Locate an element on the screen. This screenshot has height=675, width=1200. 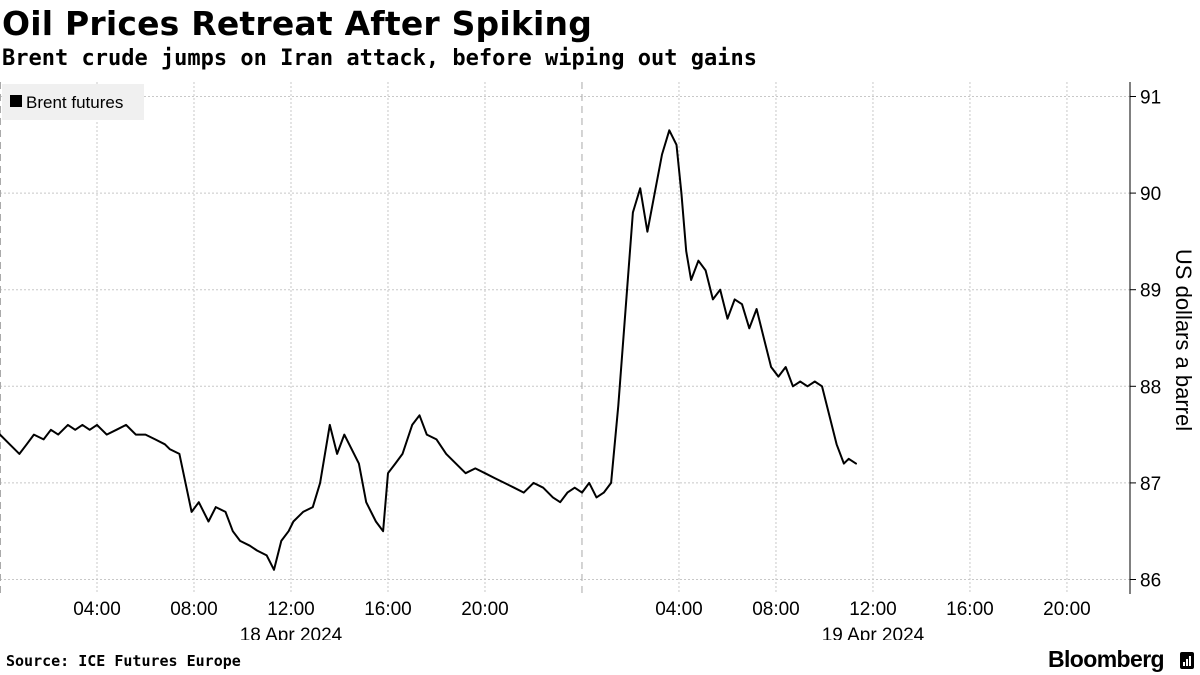
legend-background is located at coordinates (73, 102).